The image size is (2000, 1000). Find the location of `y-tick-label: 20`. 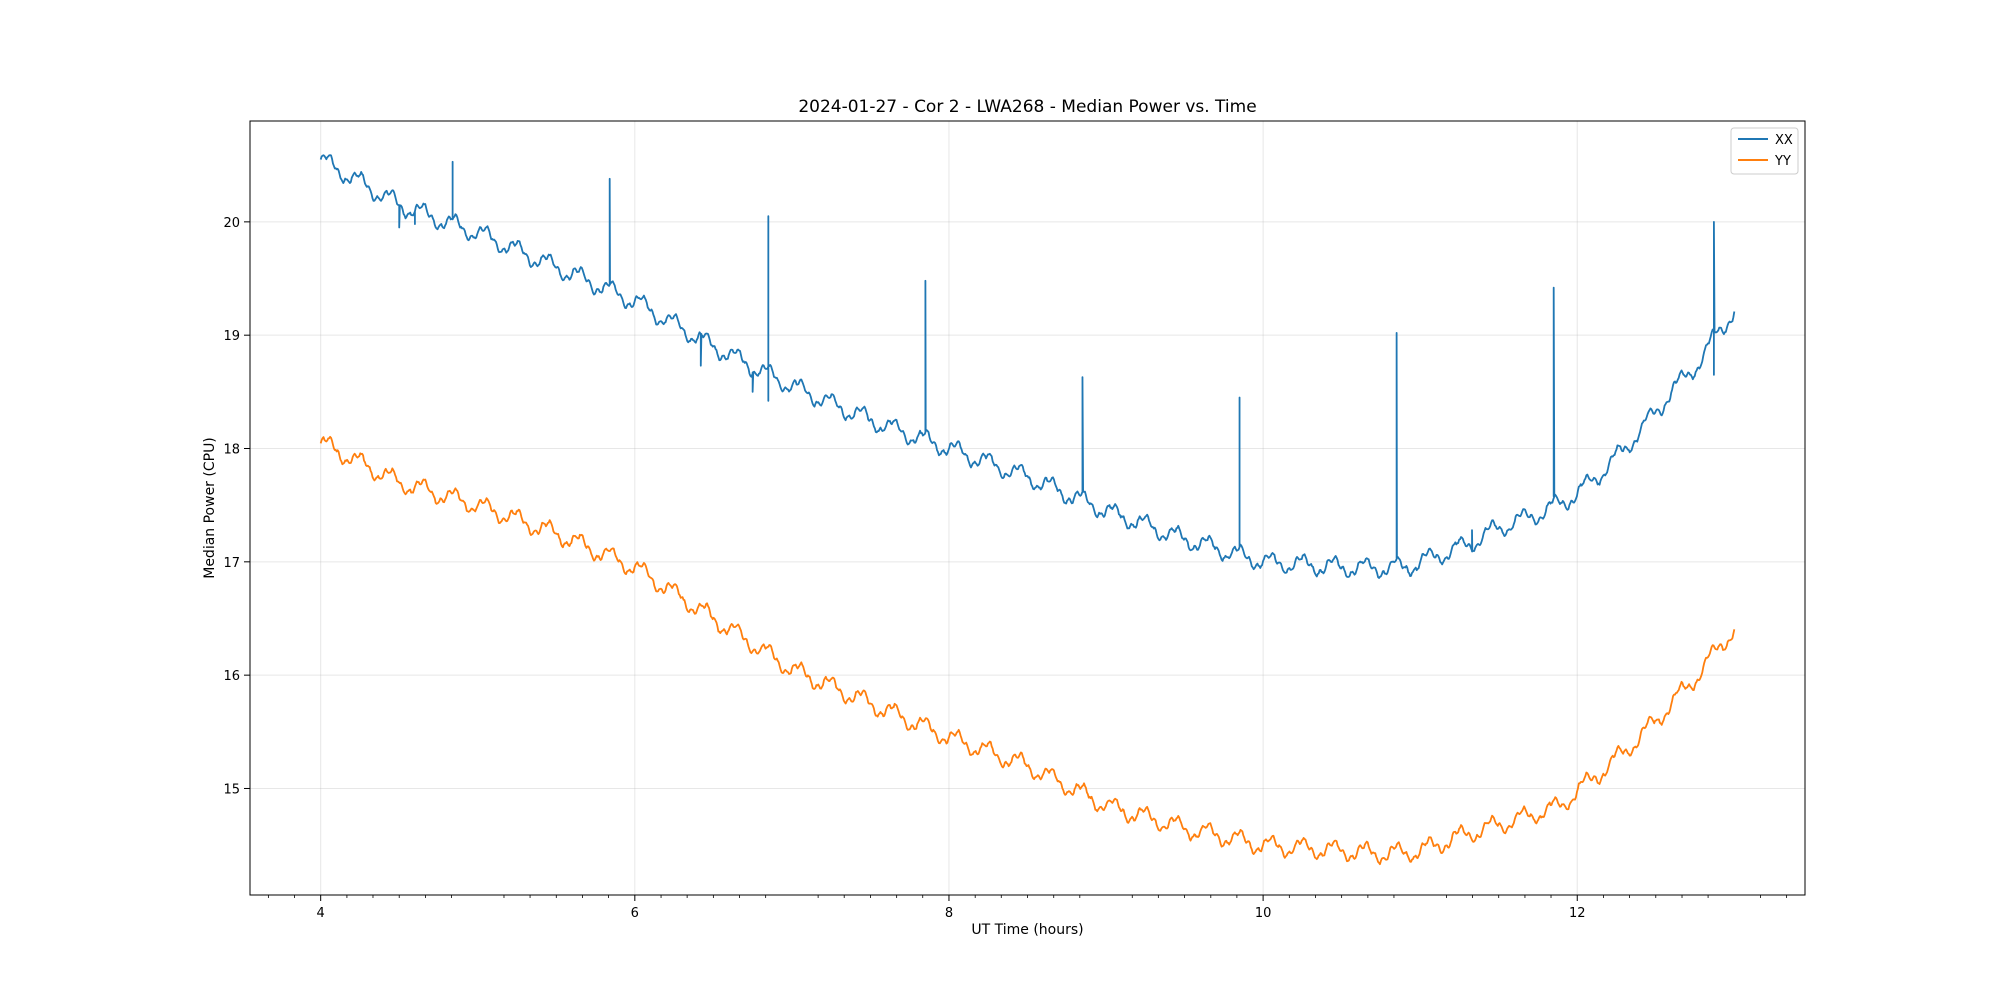

y-tick-label: 20 is located at coordinates (231, 223).